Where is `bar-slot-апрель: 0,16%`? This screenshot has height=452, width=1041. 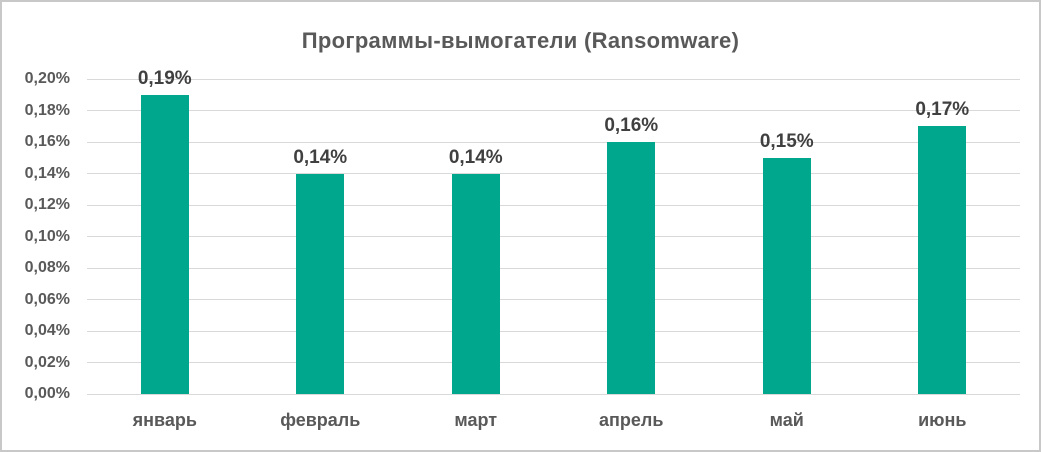 bar-slot-апрель: 0,16% is located at coordinates (632, 236).